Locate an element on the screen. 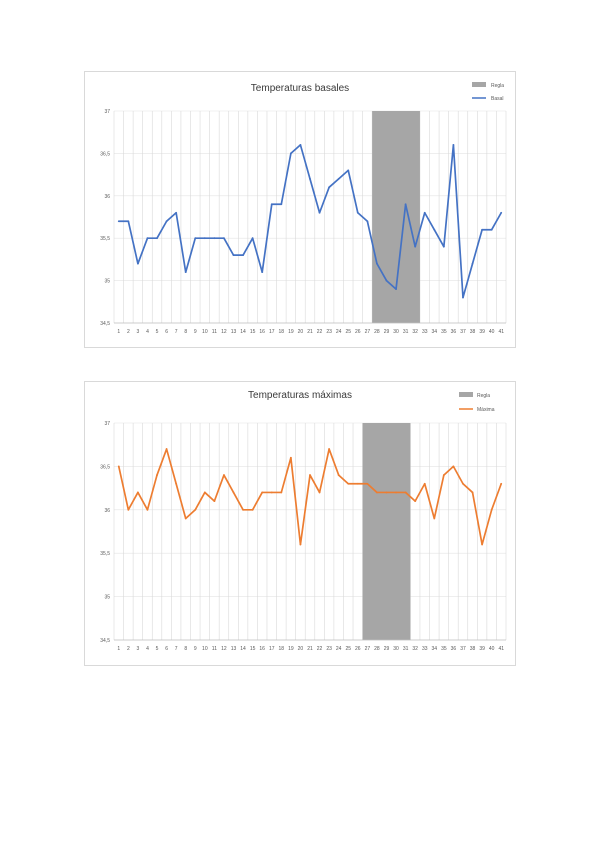 The height and width of the screenshot is (848, 599). x-tick-label: 10 is located at coordinates (205, 649).